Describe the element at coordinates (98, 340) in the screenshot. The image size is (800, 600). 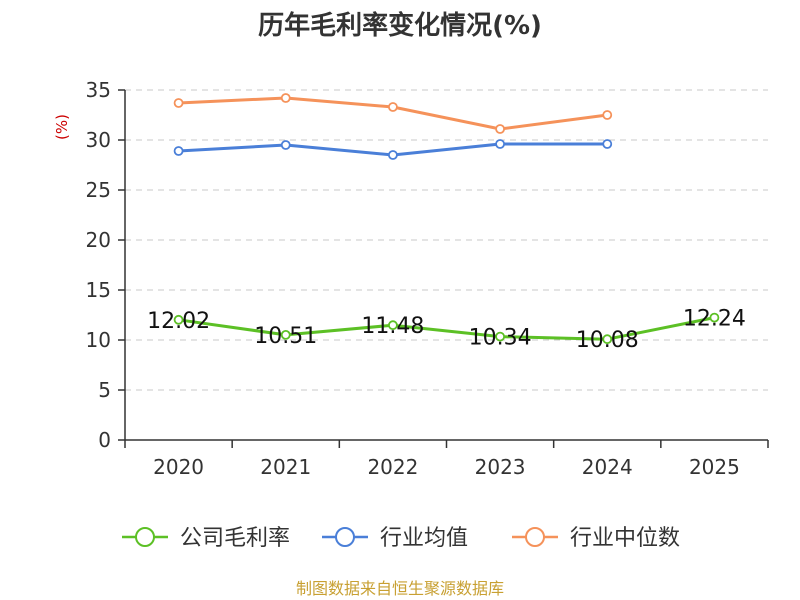
I see `y-tick-label: 10` at that location.